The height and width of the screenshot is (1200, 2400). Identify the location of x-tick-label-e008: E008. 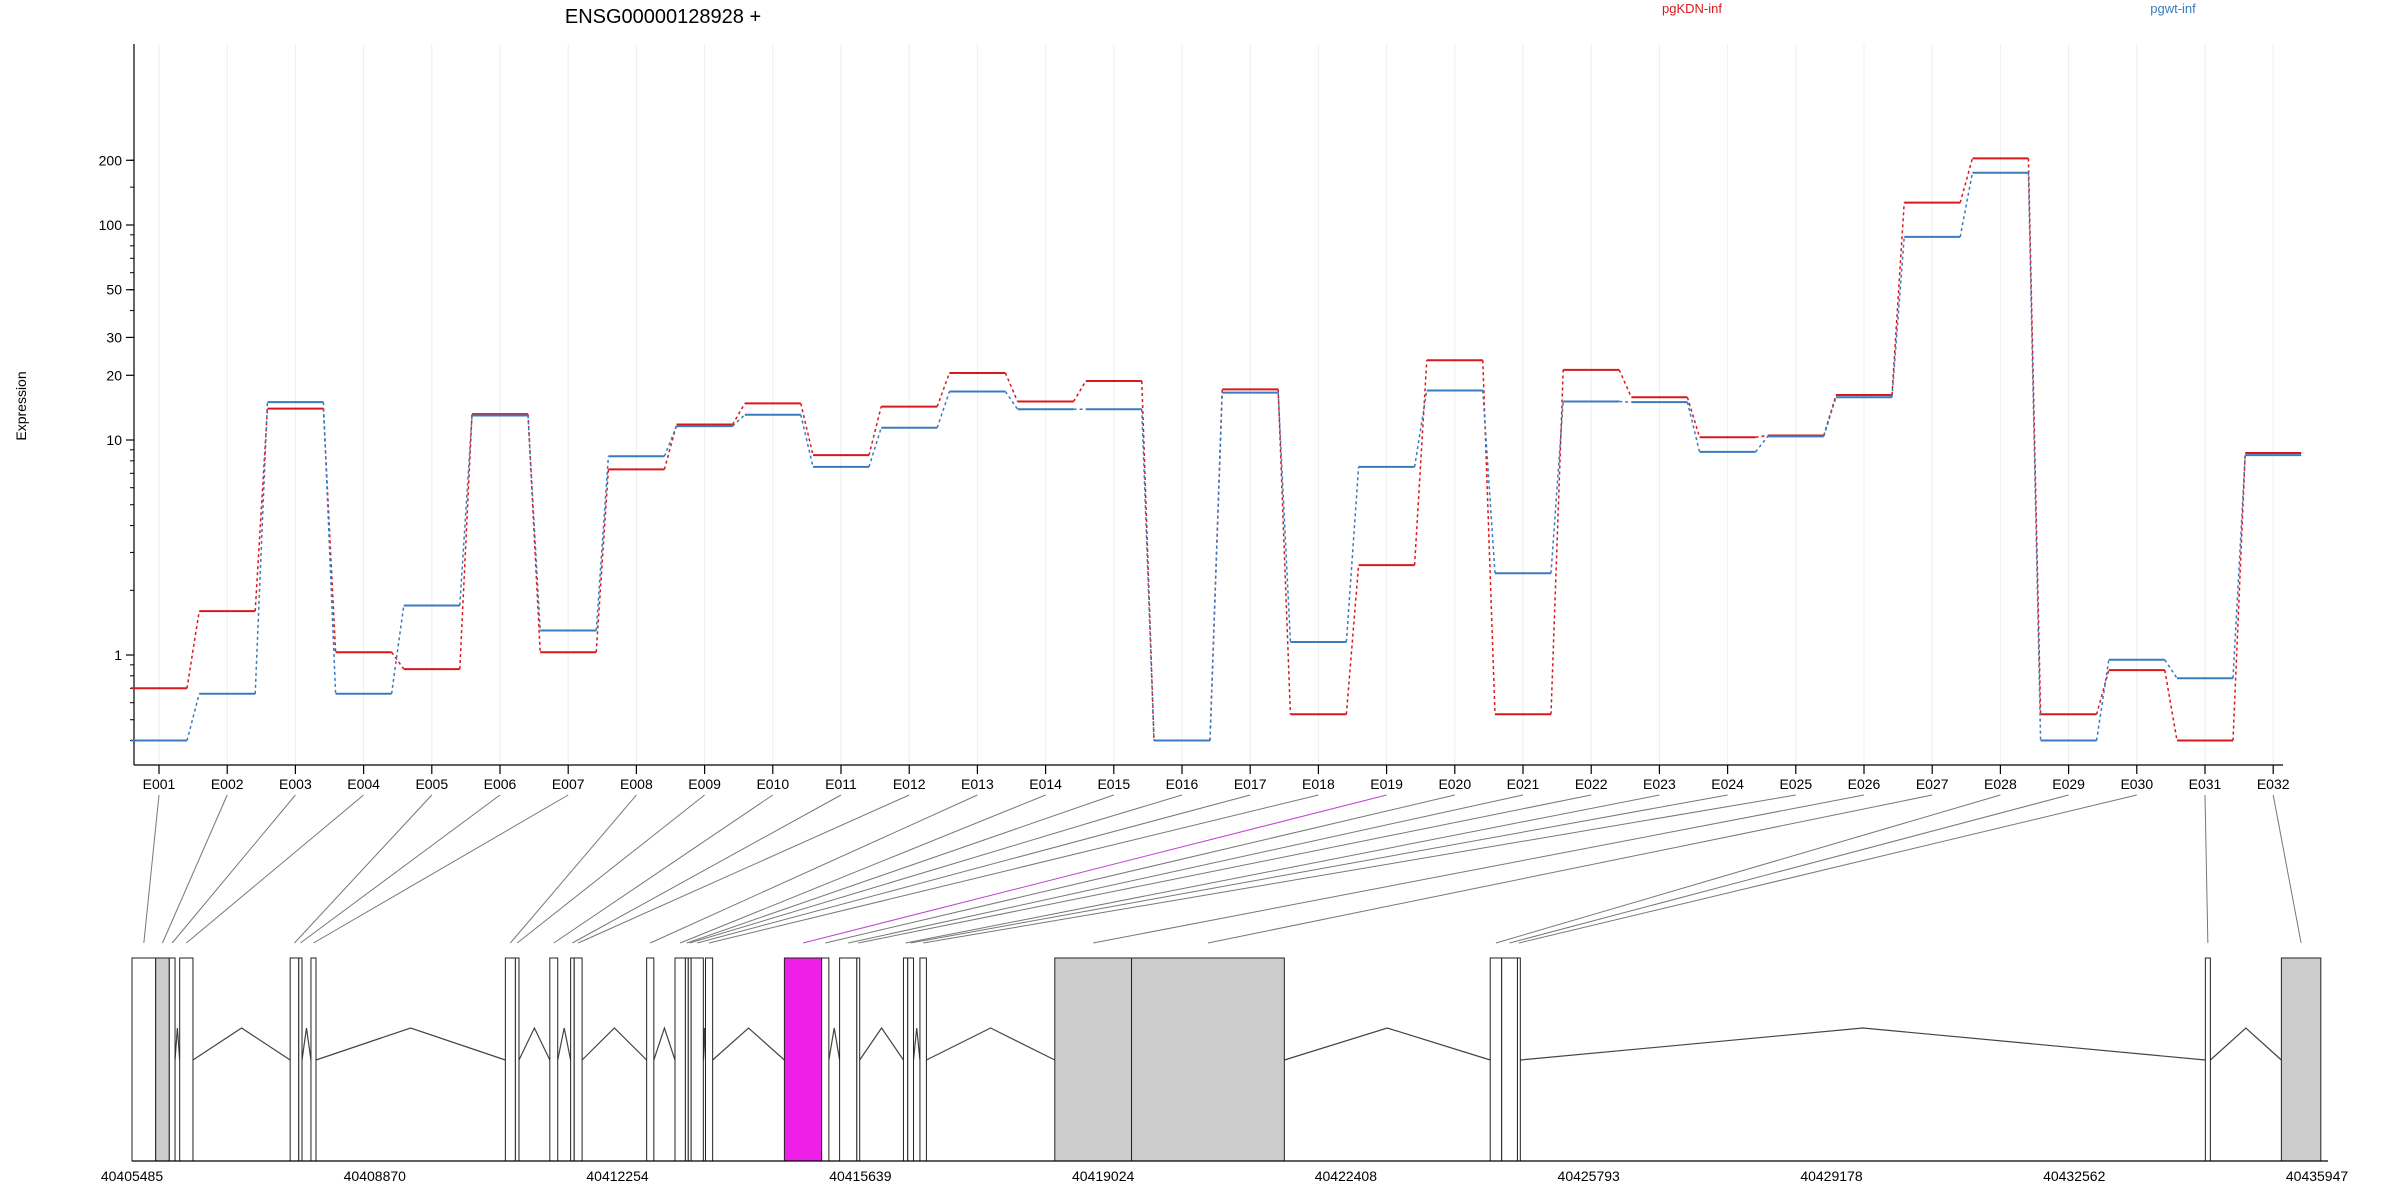
(636, 784).